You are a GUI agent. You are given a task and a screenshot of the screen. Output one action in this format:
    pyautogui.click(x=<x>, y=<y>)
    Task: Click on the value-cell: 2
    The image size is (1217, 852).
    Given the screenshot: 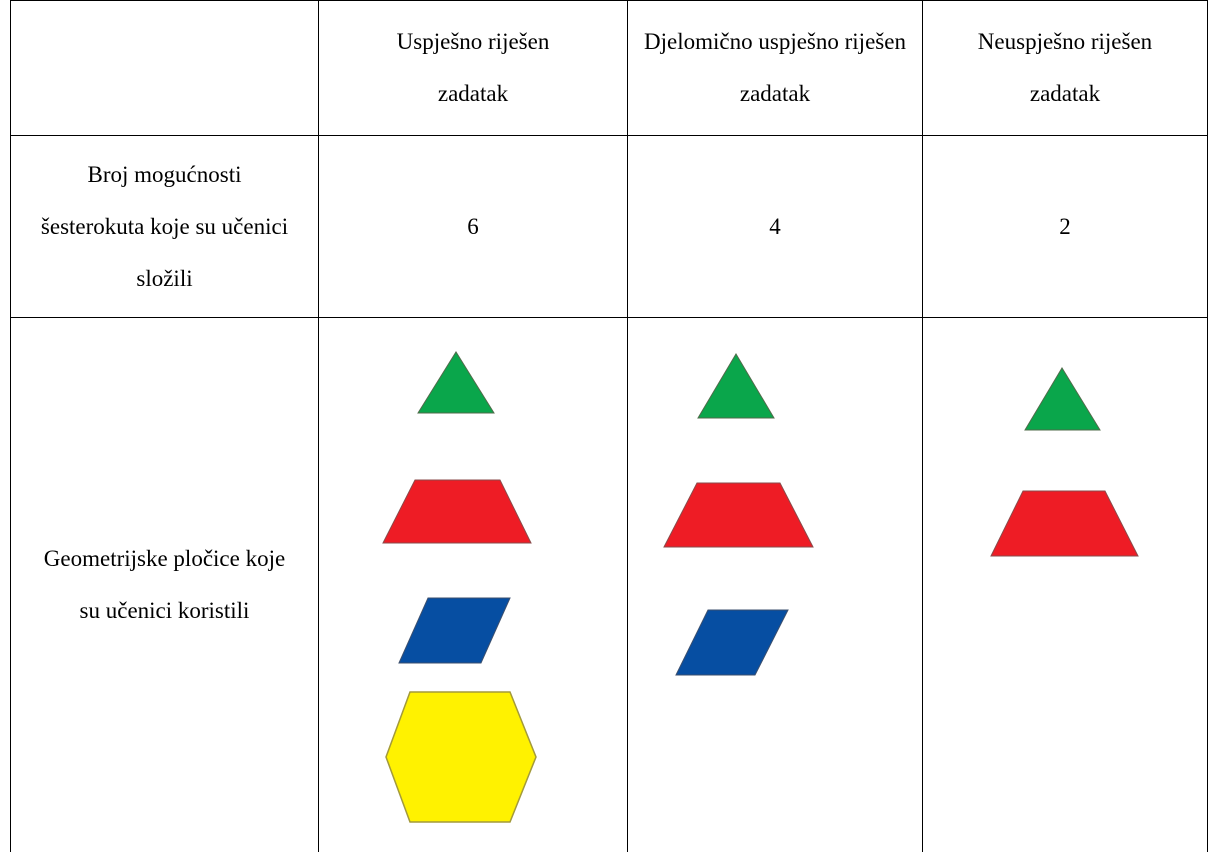 What is the action you would take?
    pyautogui.click(x=1065, y=226)
    